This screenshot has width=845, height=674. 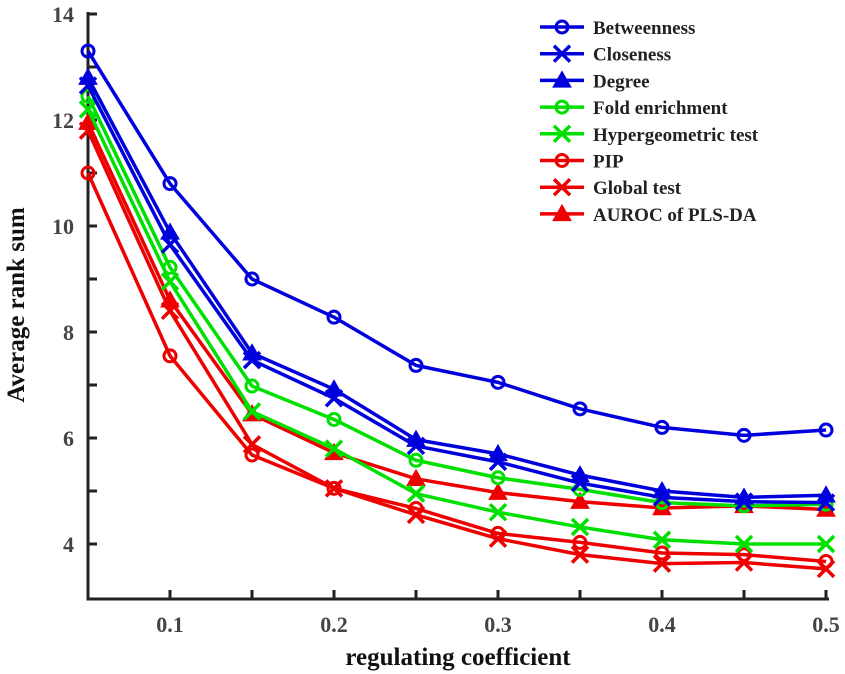 I want to click on legend-entry-global-test: Global test, so click(x=611, y=188).